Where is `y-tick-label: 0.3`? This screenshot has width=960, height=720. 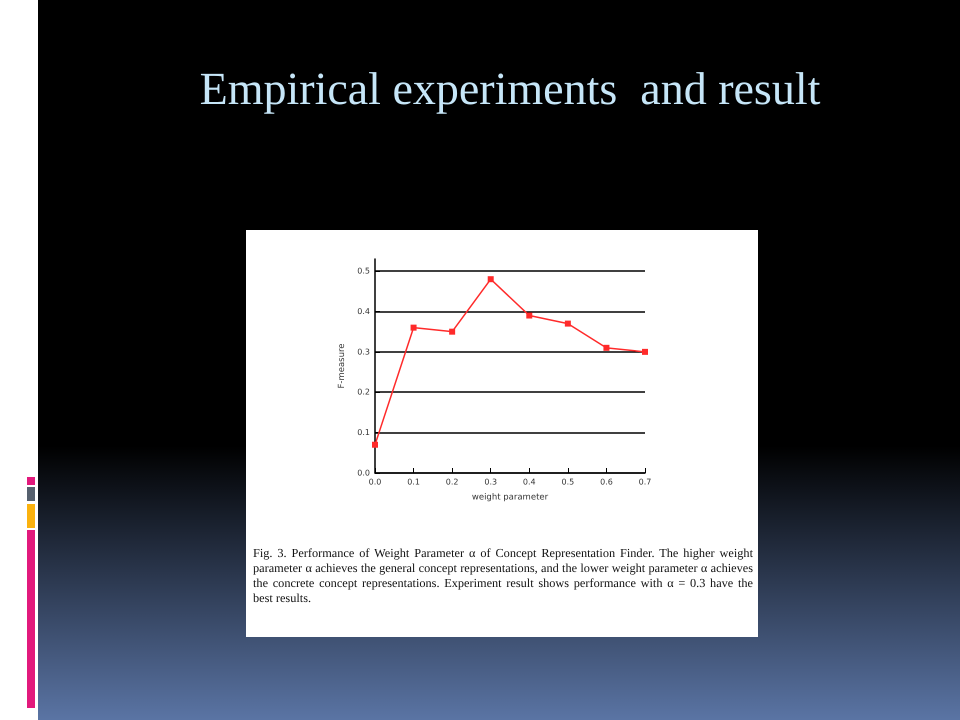
y-tick-label: 0.3 is located at coordinates (363, 351).